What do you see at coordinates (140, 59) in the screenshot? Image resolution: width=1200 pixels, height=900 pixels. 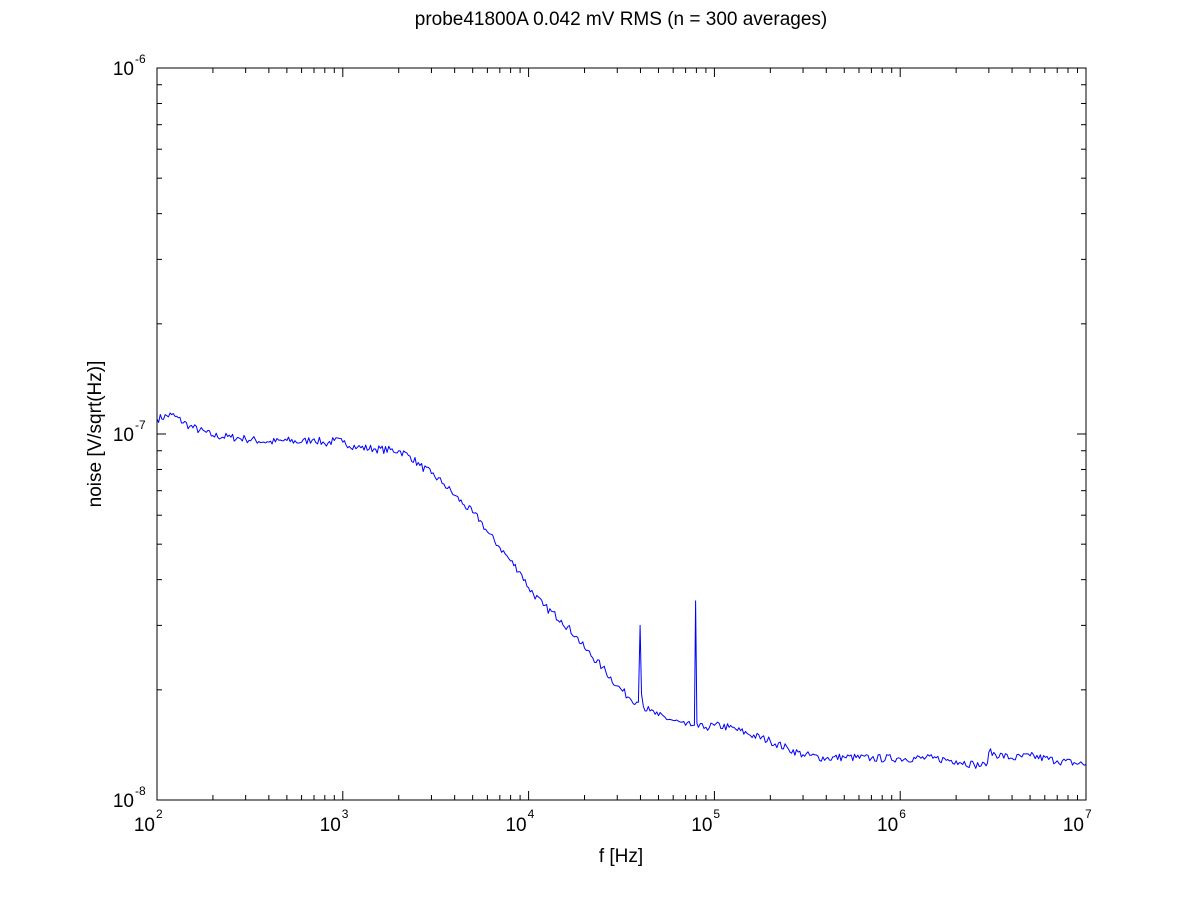 I see `y-tick-label-exponent: -6` at bounding box center [140, 59].